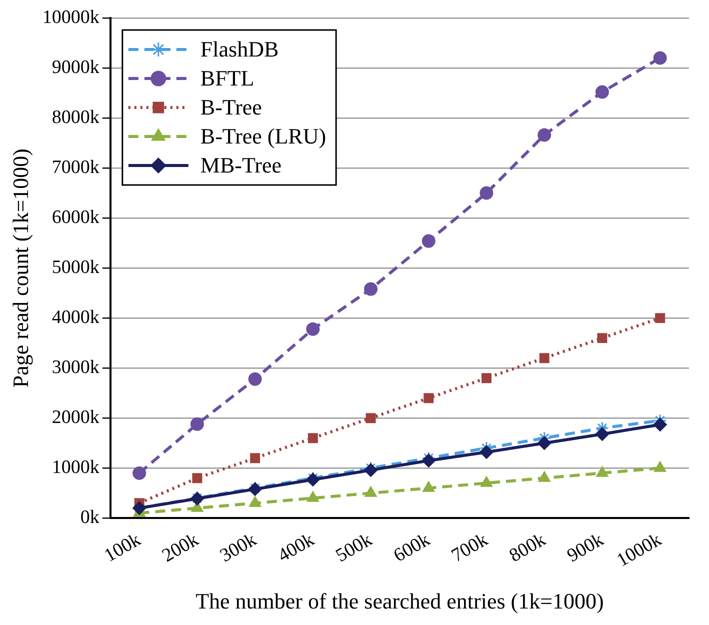 The image size is (709, 625). I want to click on x-tick-label: 400k, so click(296, 548).